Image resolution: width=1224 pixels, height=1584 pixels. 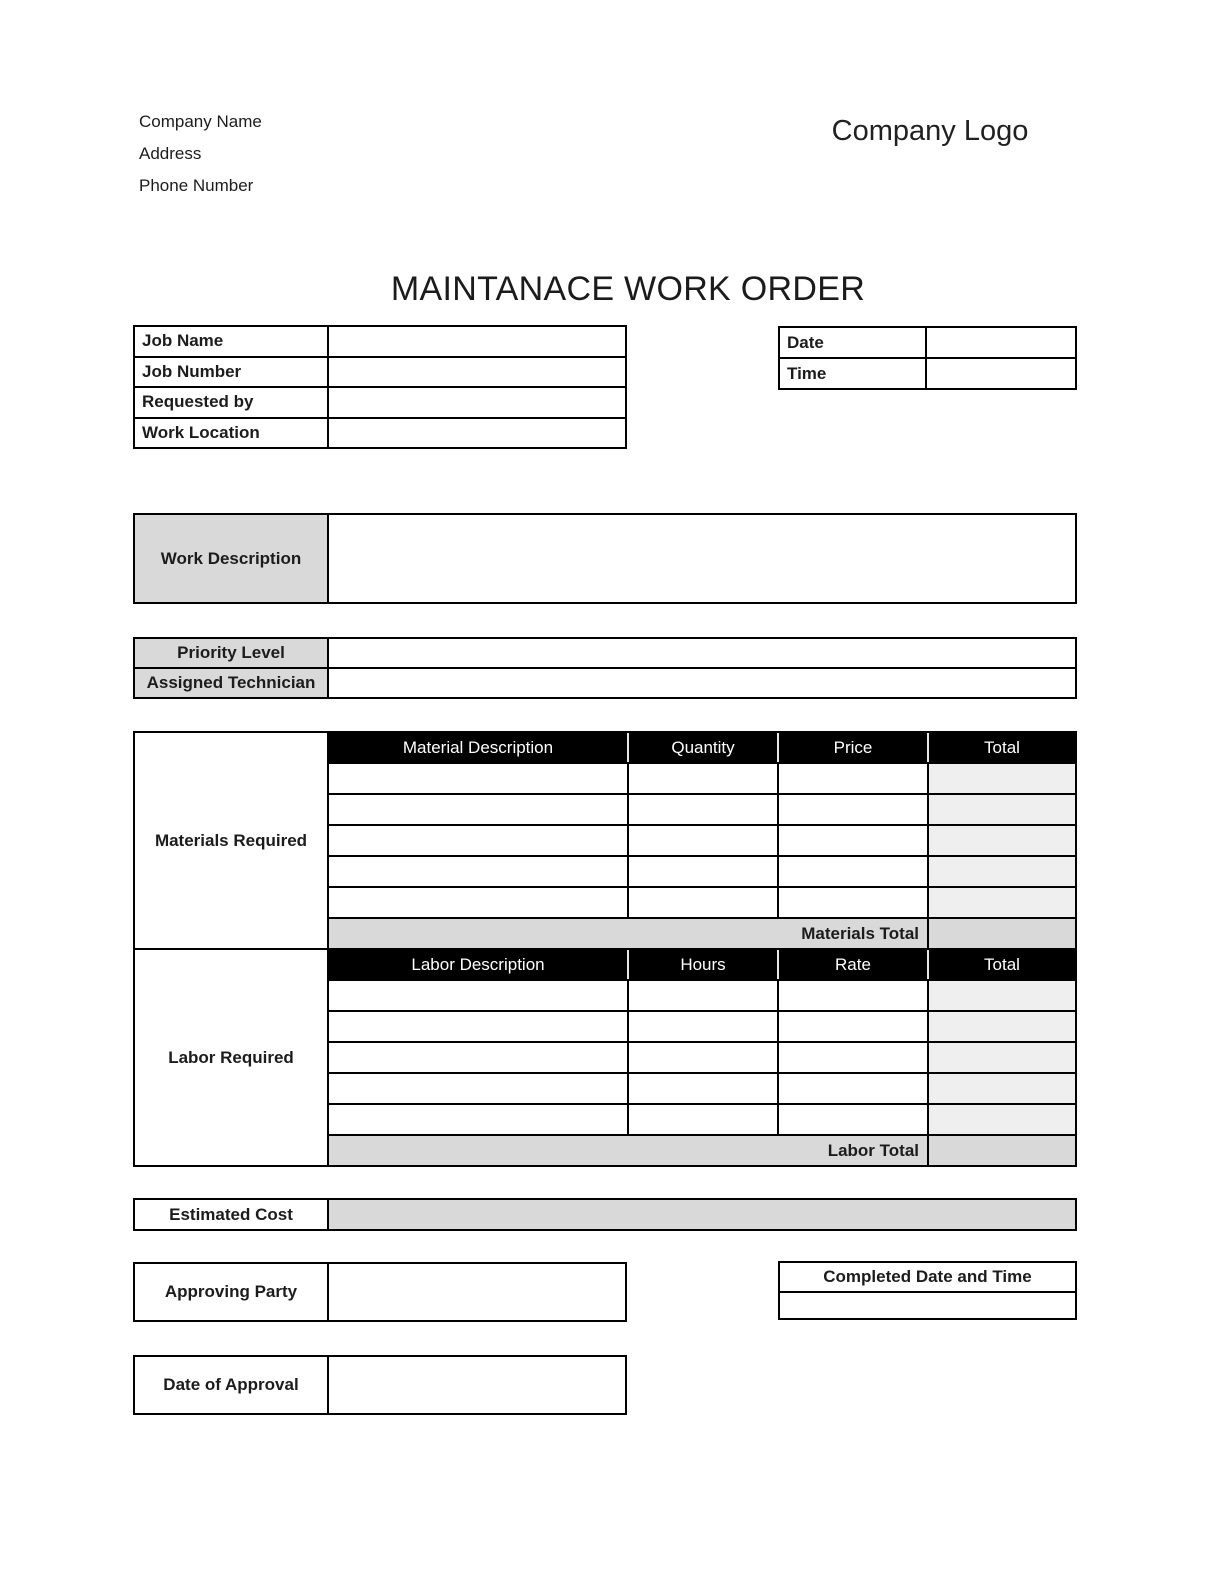 I want to click on labor-rows, so click(x=702, y=1056).